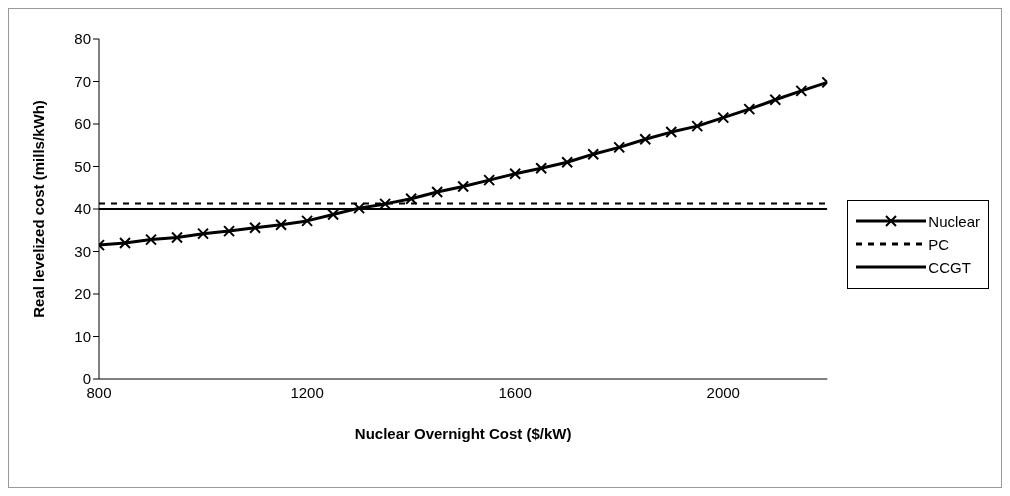  I want to click on legend-label: CCGT, so click(949, 267).